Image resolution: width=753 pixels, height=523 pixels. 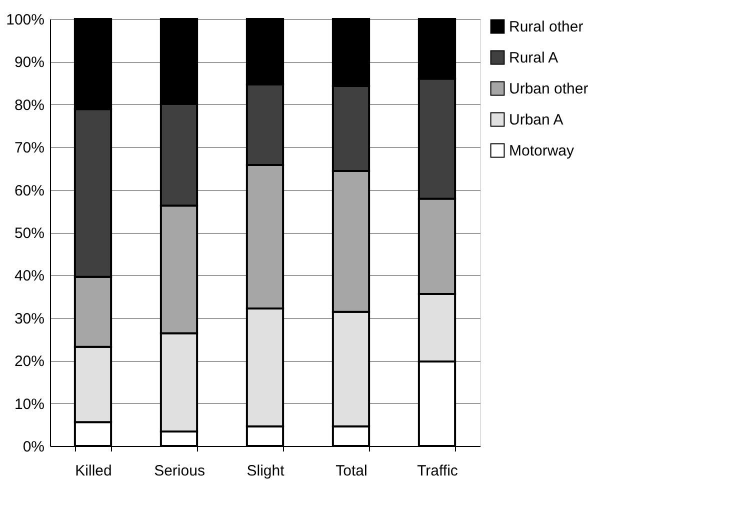 I want to click on y-tick-label: 10%, so click(x=29, y=404).